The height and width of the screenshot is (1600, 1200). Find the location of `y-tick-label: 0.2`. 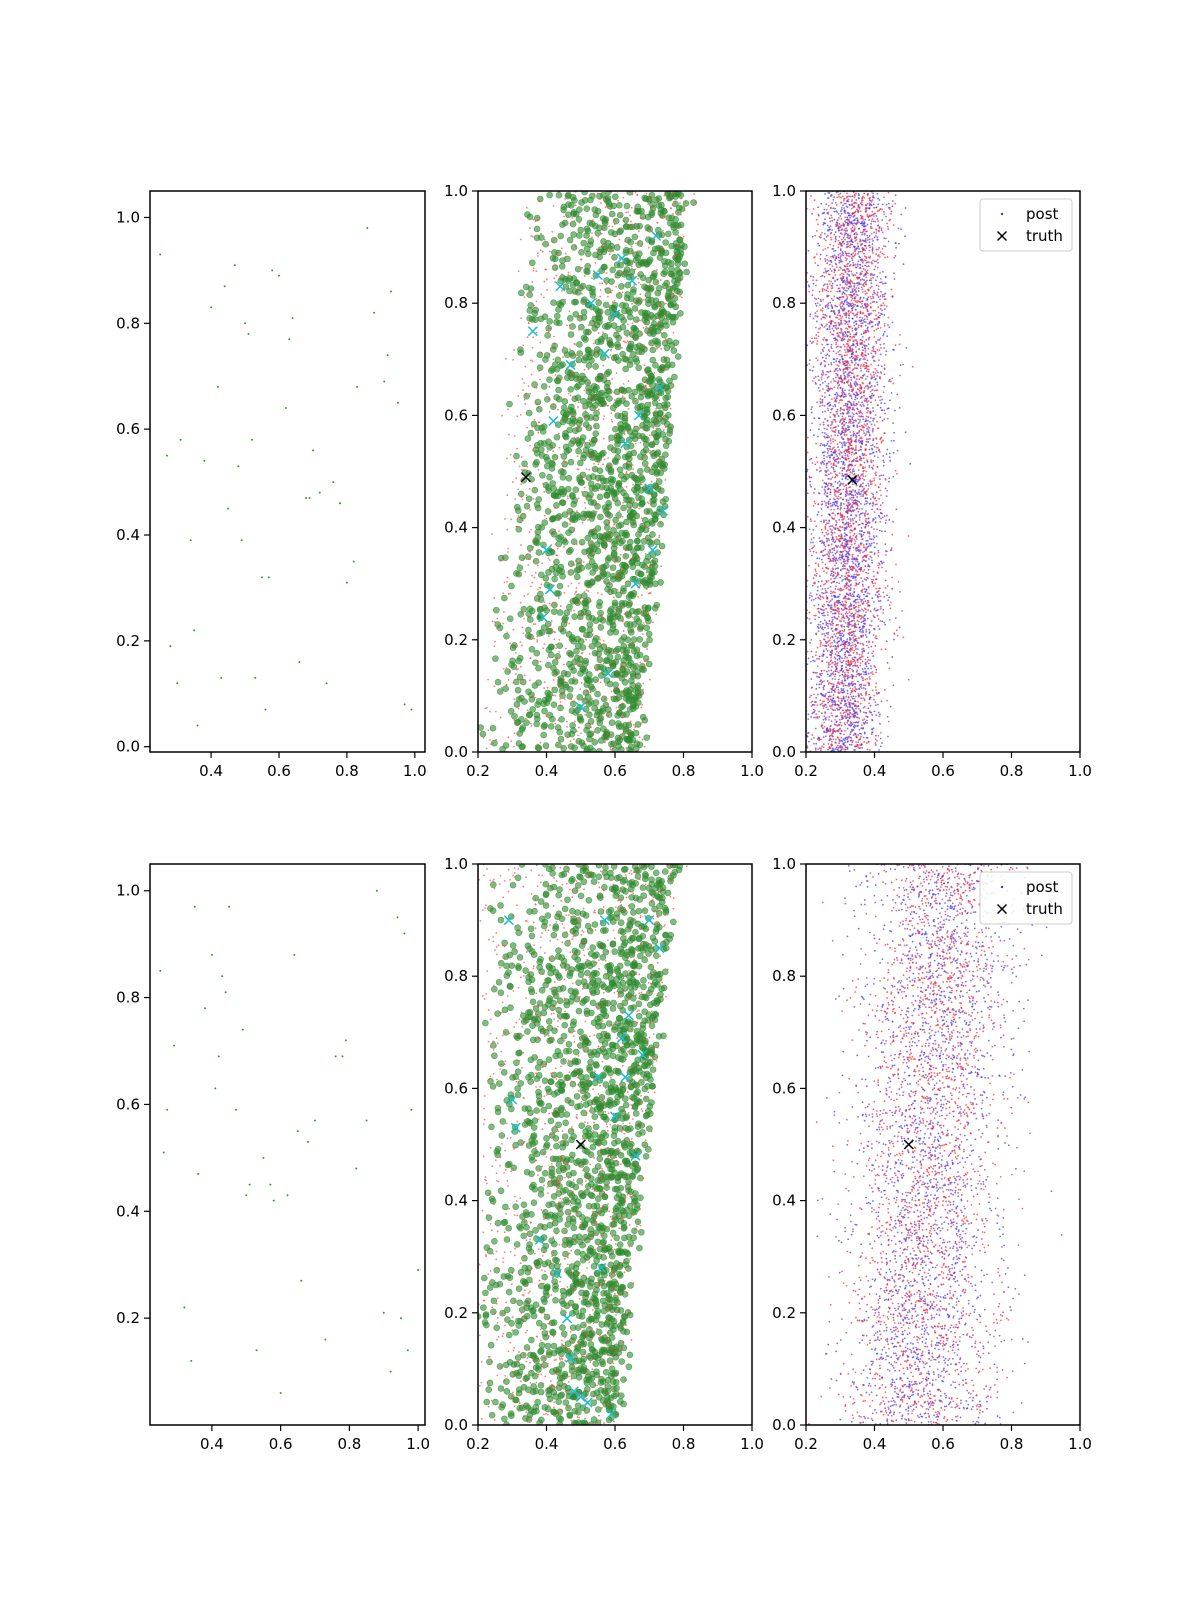

y-tick-label: 0.2 is located at coordinates (128, 641).